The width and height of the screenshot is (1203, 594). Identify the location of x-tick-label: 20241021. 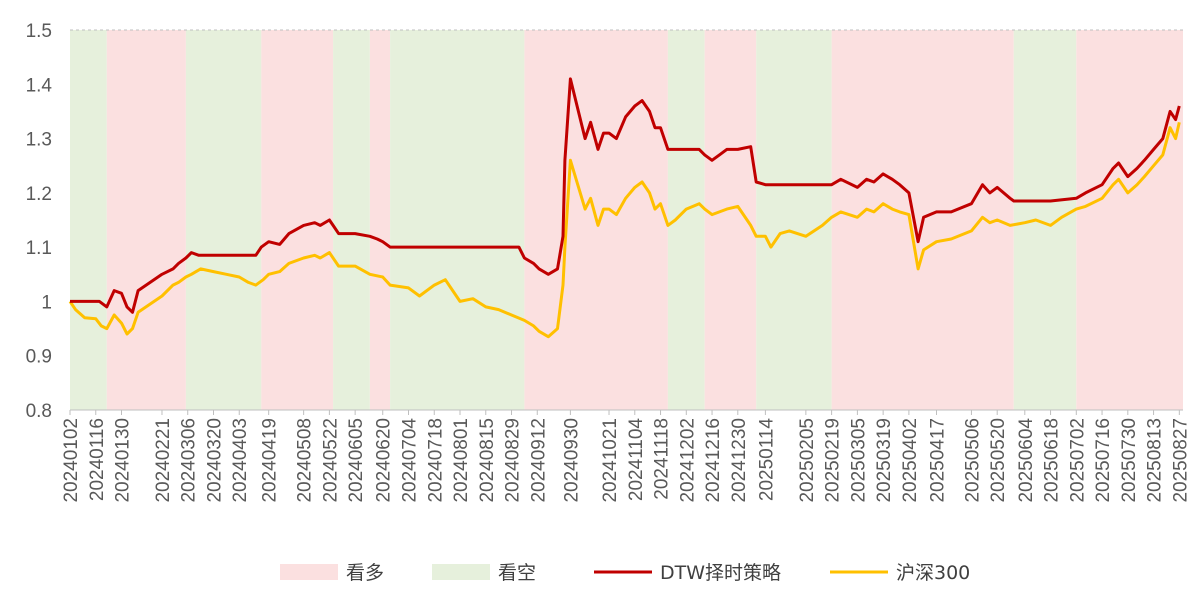
(610, 460).